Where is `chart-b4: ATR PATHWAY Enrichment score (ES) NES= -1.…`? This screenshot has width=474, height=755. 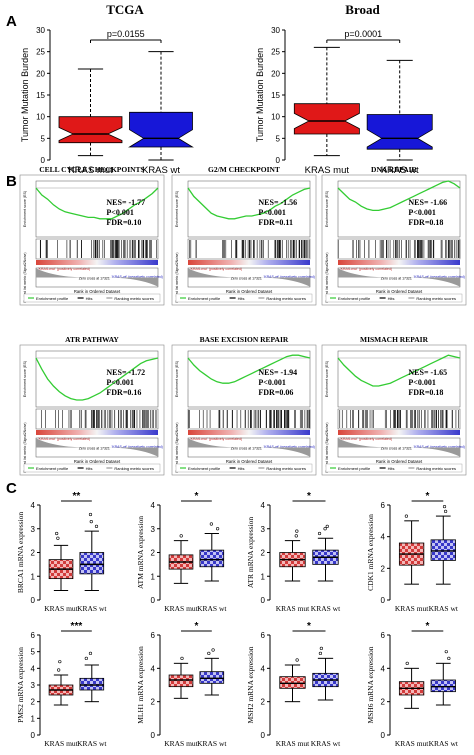
chart-b4: ATR PATHWAY Enrichment score (ES) NES= -1.… is located at coordinates (92, 405).